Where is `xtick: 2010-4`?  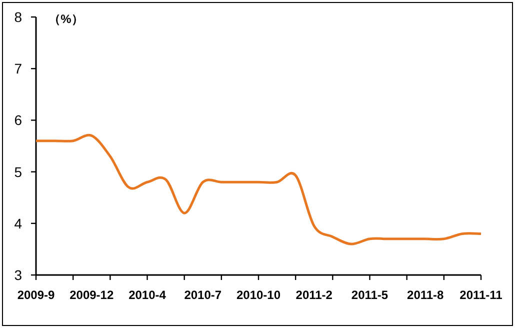 xtick: 2010-4 is located at coordinates (147, 295).